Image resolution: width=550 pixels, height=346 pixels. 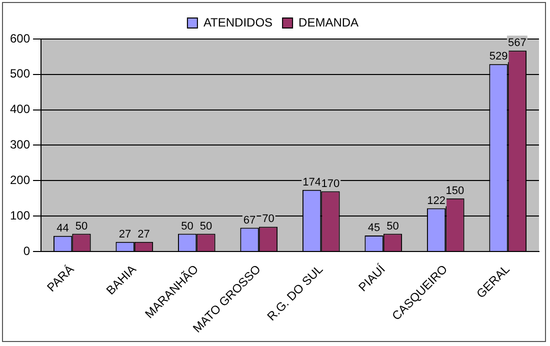 I want to click on y-tick-label: 500, so click(x=20, y=73).